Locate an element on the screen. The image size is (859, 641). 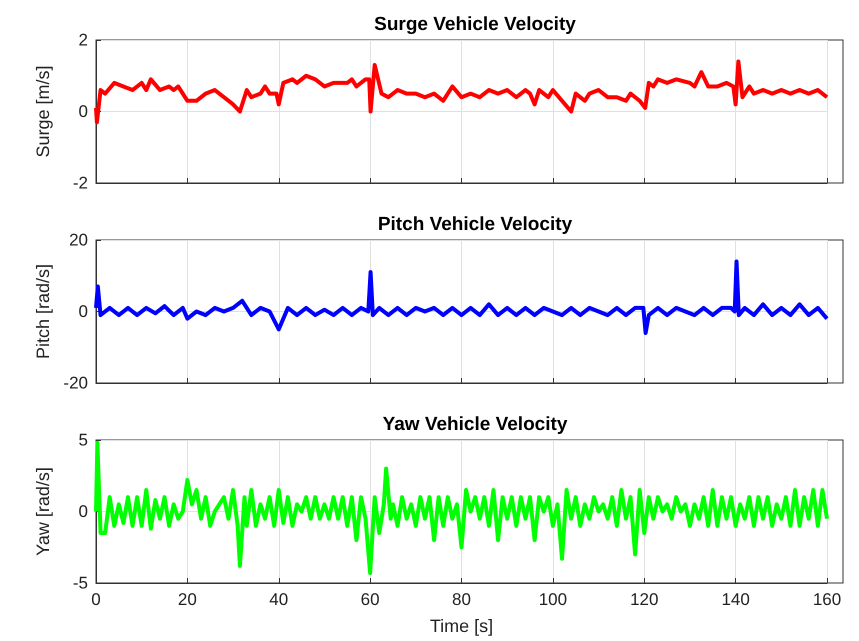
y-tick-label: 2 is located at coordinates (83, 40).